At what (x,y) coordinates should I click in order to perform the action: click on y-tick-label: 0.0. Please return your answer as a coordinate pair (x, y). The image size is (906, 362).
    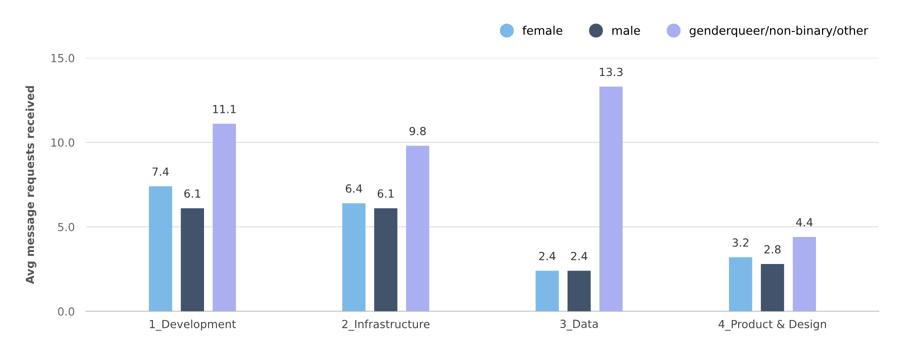
    Looking at the image, I should click on (66, 311).